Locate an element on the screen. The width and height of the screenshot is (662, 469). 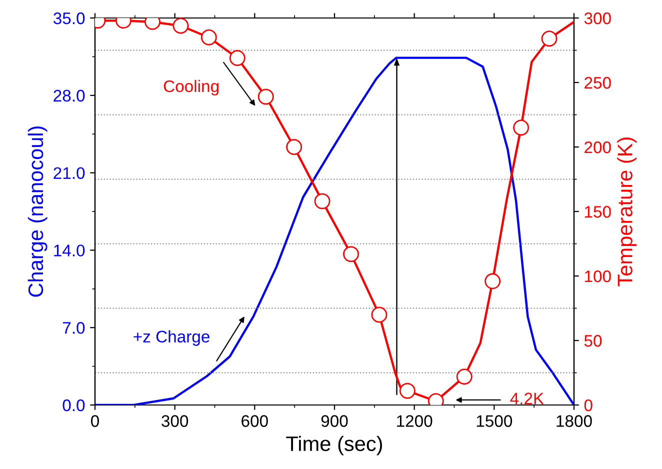
y2-tick-label: 100 is located at coordinates (597, 276).